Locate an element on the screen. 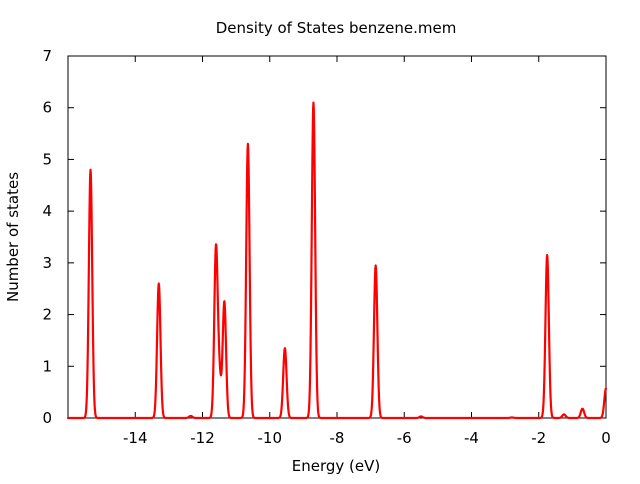  x-tick-label: -14 is located at coordinates (135, 438).